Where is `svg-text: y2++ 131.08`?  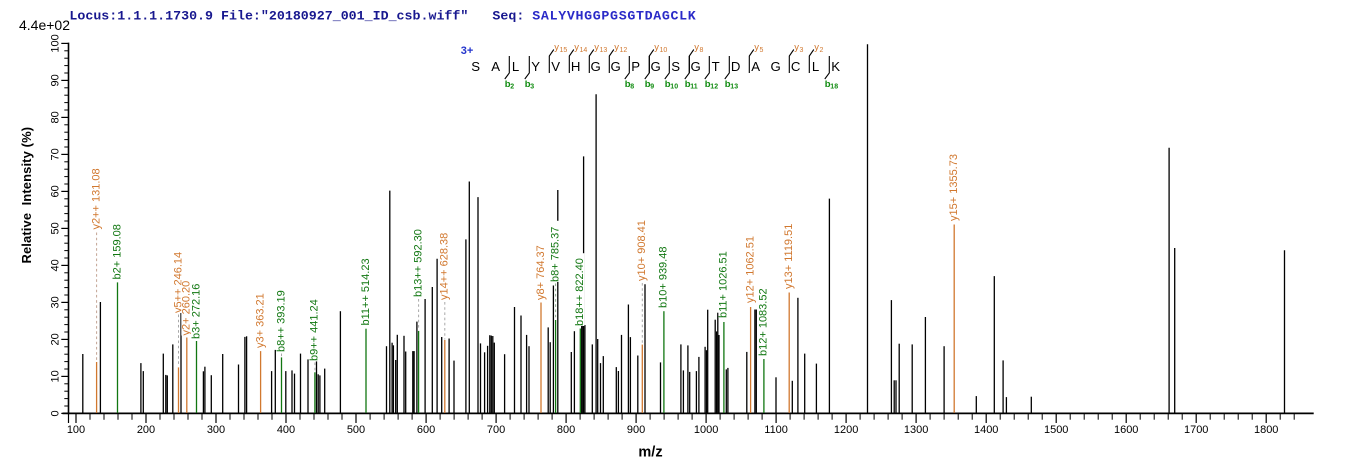 svg-text: y2++ 131.08 is located at coordinates (96, 198).